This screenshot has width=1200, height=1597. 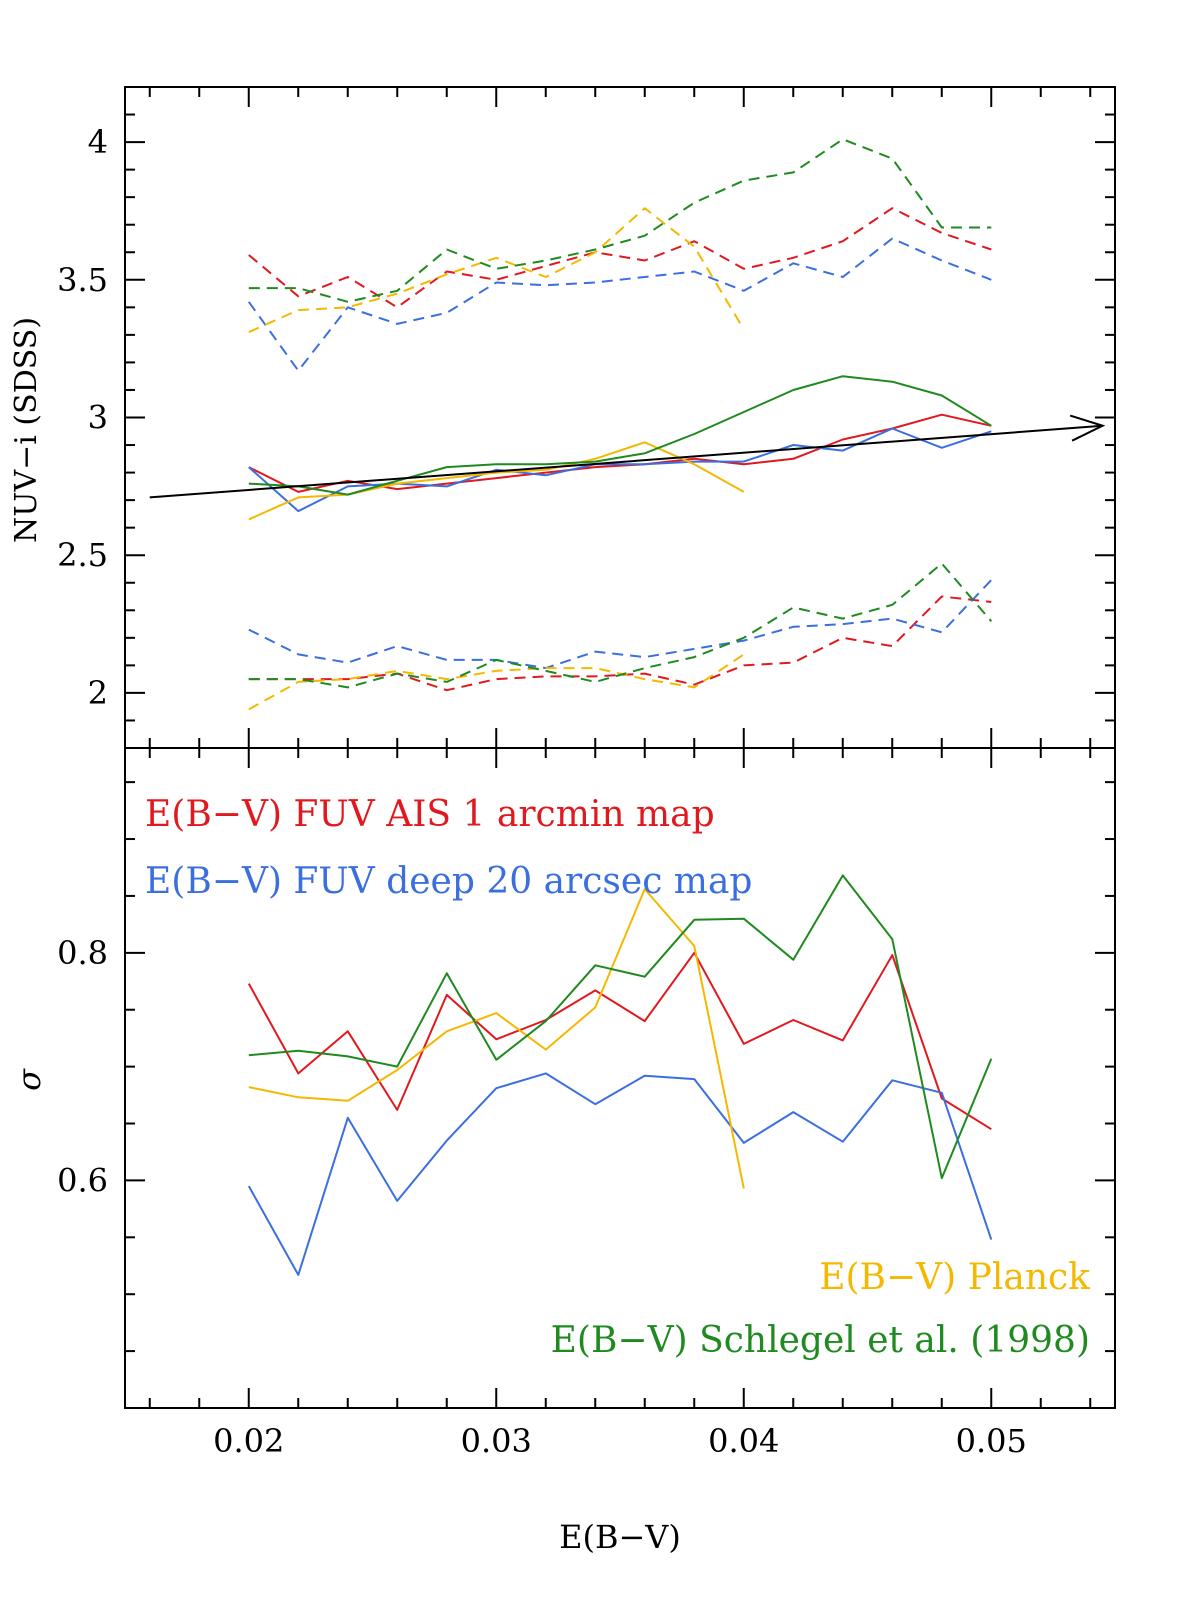 What do you see at coordinates (620, 1441) in the screenshot?
I see `x-tick-labels: 0.02 0.03 0.04 0.05` at bounding box center [620, 1441].